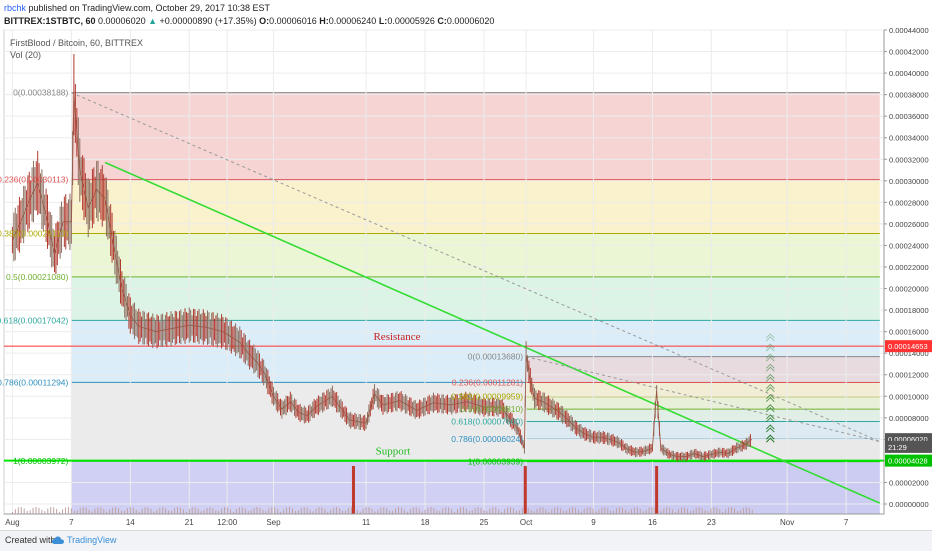 The width and height of the screenshot is (932, 551). Describe the element at coordinates (526, 522) in the screenshot. I see `x-tick-label: Oct` at that location.